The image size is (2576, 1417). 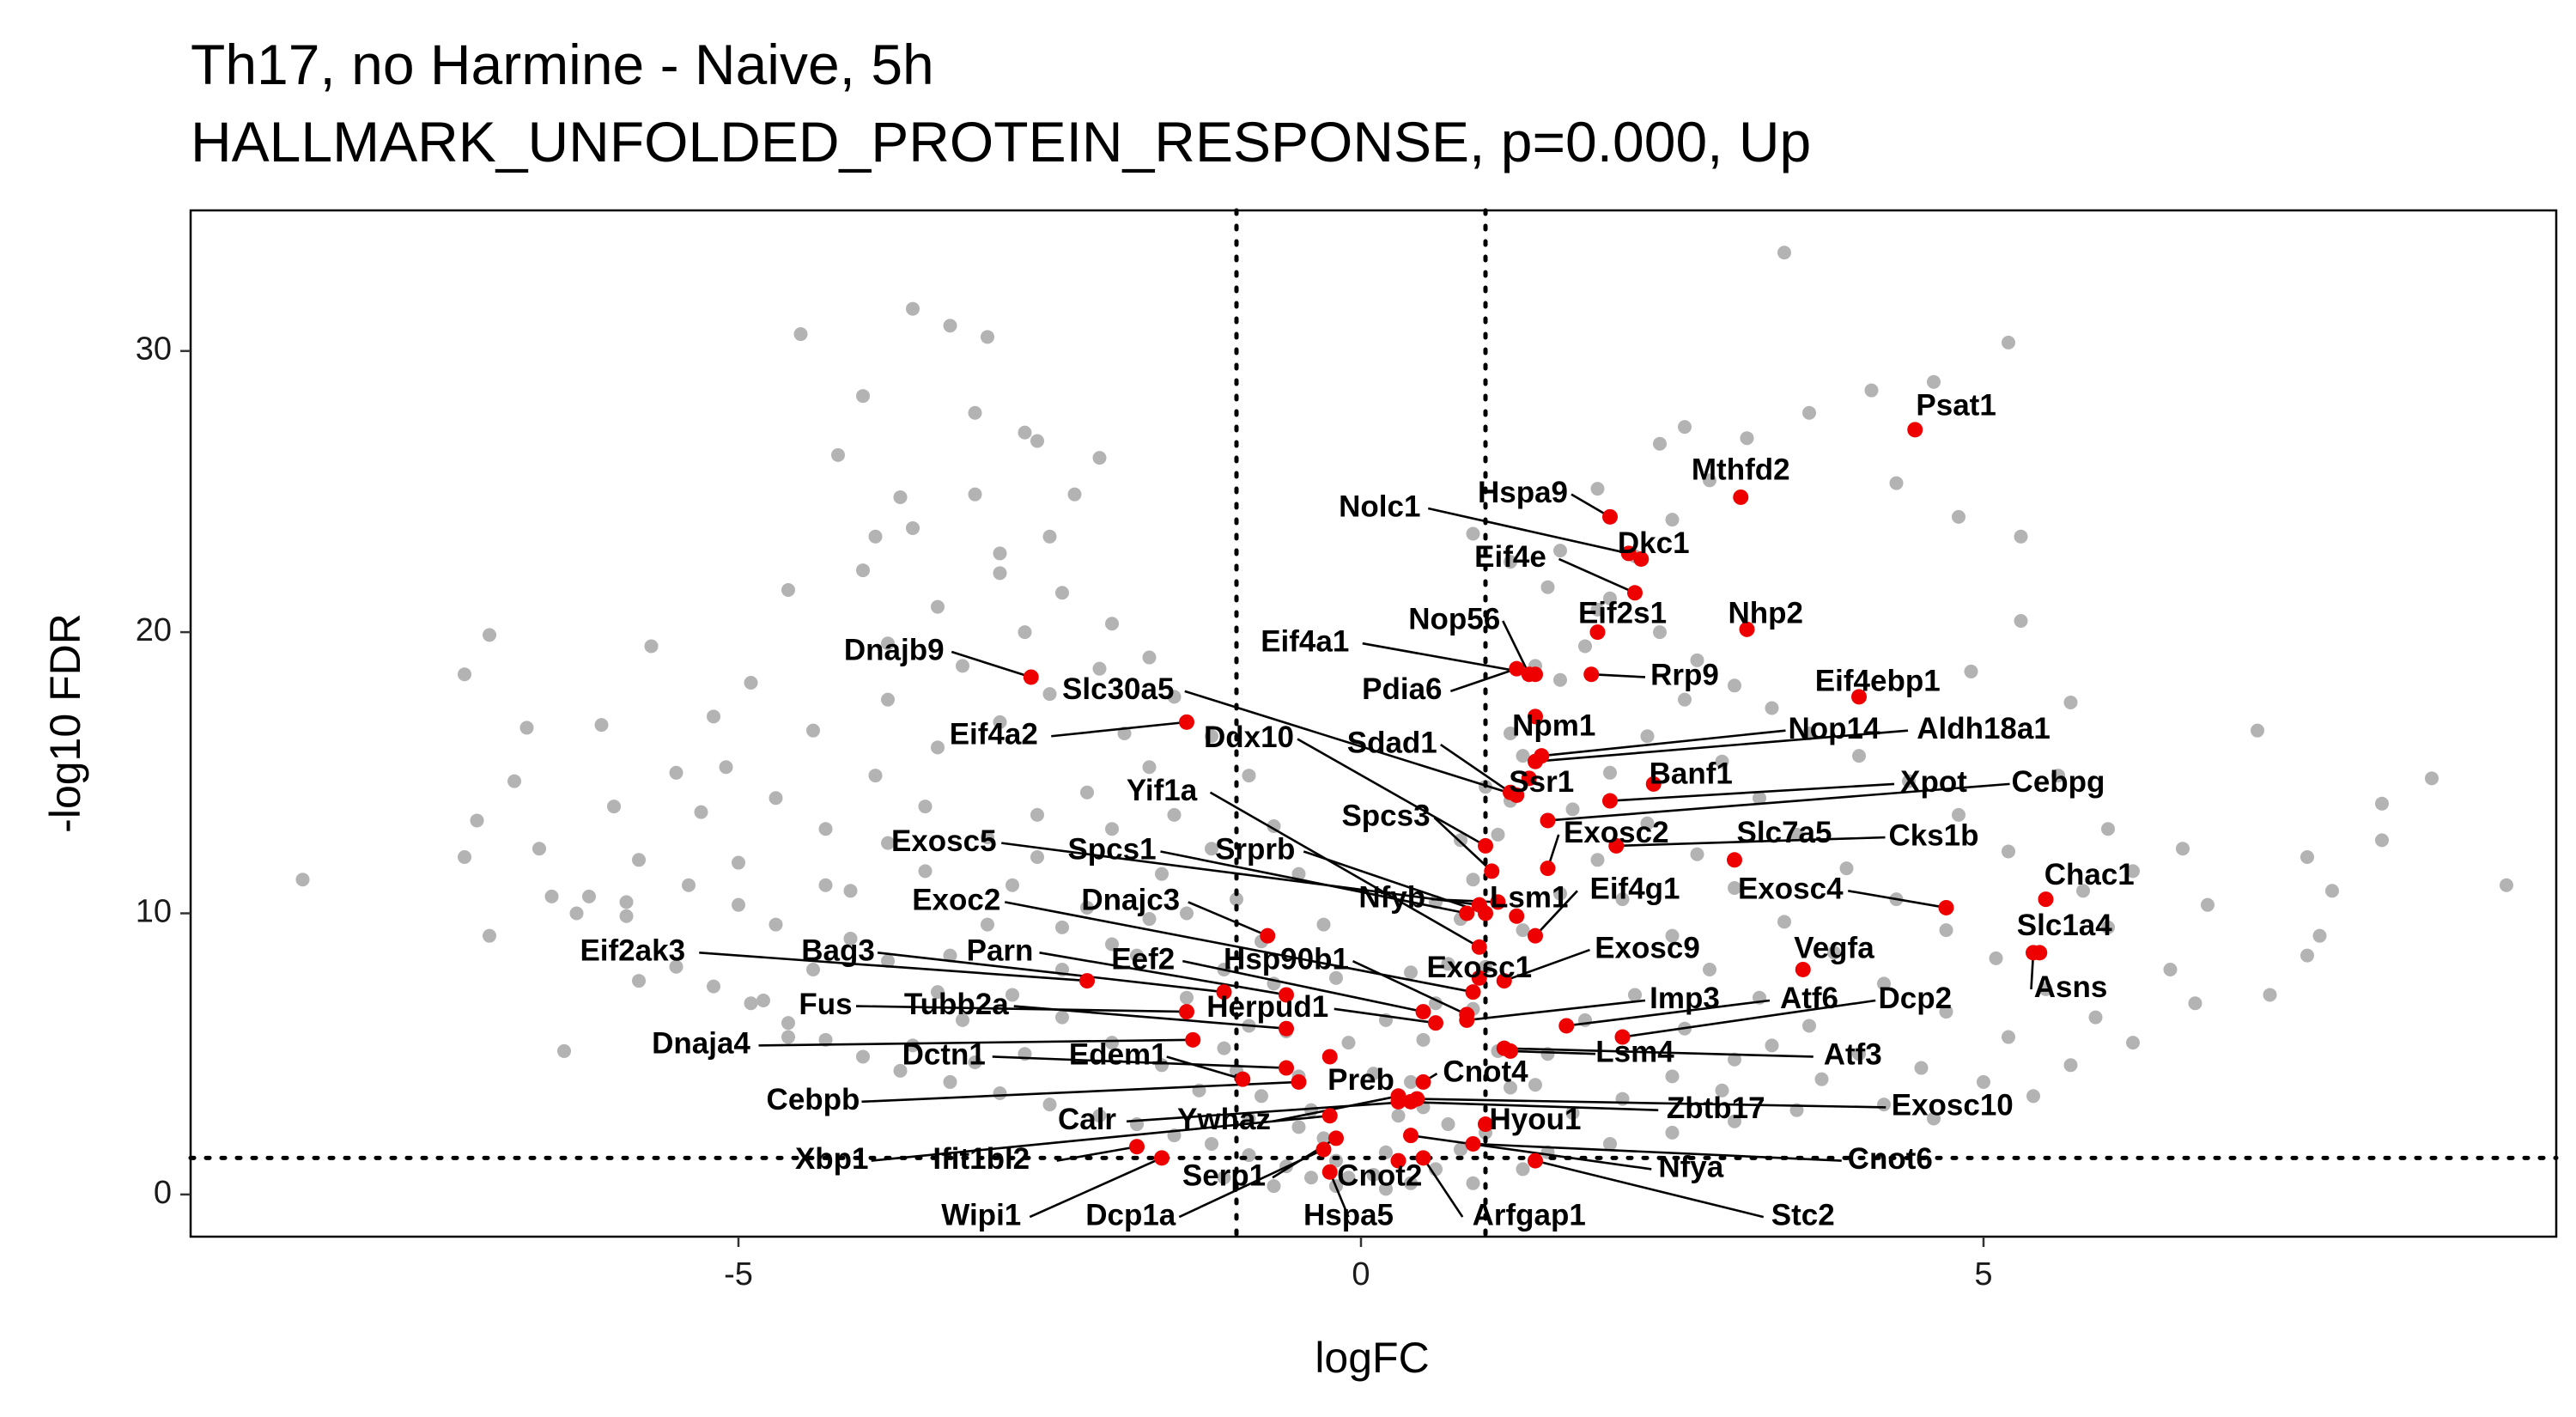 I want to click on gene-label: Hsp90b1, so click(x=1287, y=959).